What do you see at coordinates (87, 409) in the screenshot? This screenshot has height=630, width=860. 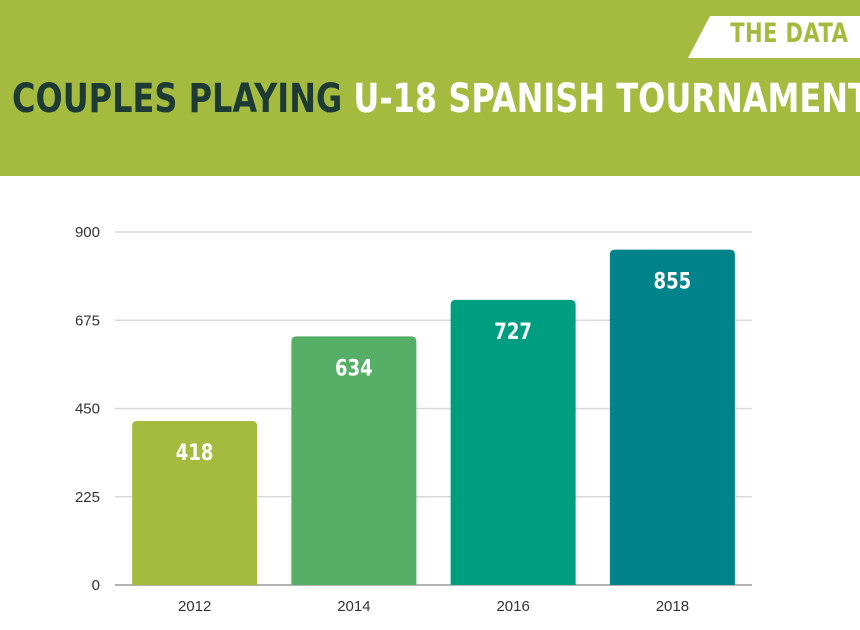 I see `y-tick-label: 450` at bounding box center [87, 409].